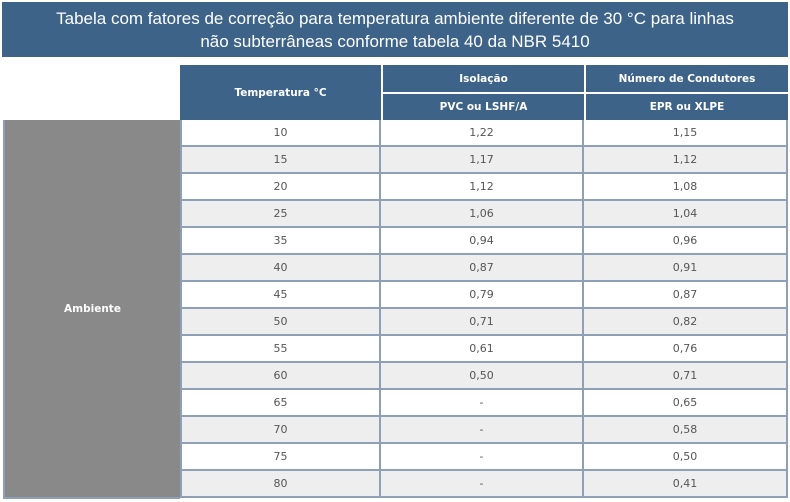  I want to click on epr-factor-cell: 0,82, so click(686, 321).